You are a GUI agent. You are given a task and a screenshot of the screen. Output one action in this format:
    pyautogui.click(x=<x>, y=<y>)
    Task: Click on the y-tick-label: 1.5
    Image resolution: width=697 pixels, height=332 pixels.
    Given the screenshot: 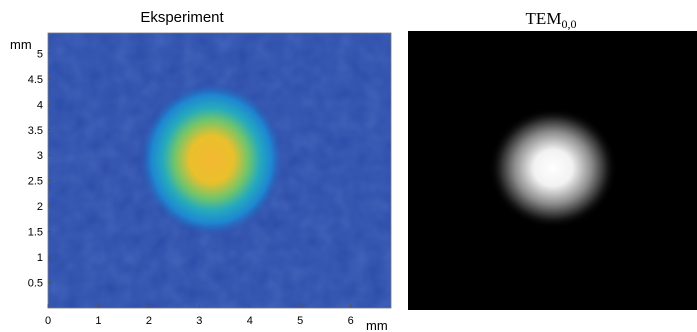 What is the action you would take?
    pyautogui.click(x=35, y=233)
    